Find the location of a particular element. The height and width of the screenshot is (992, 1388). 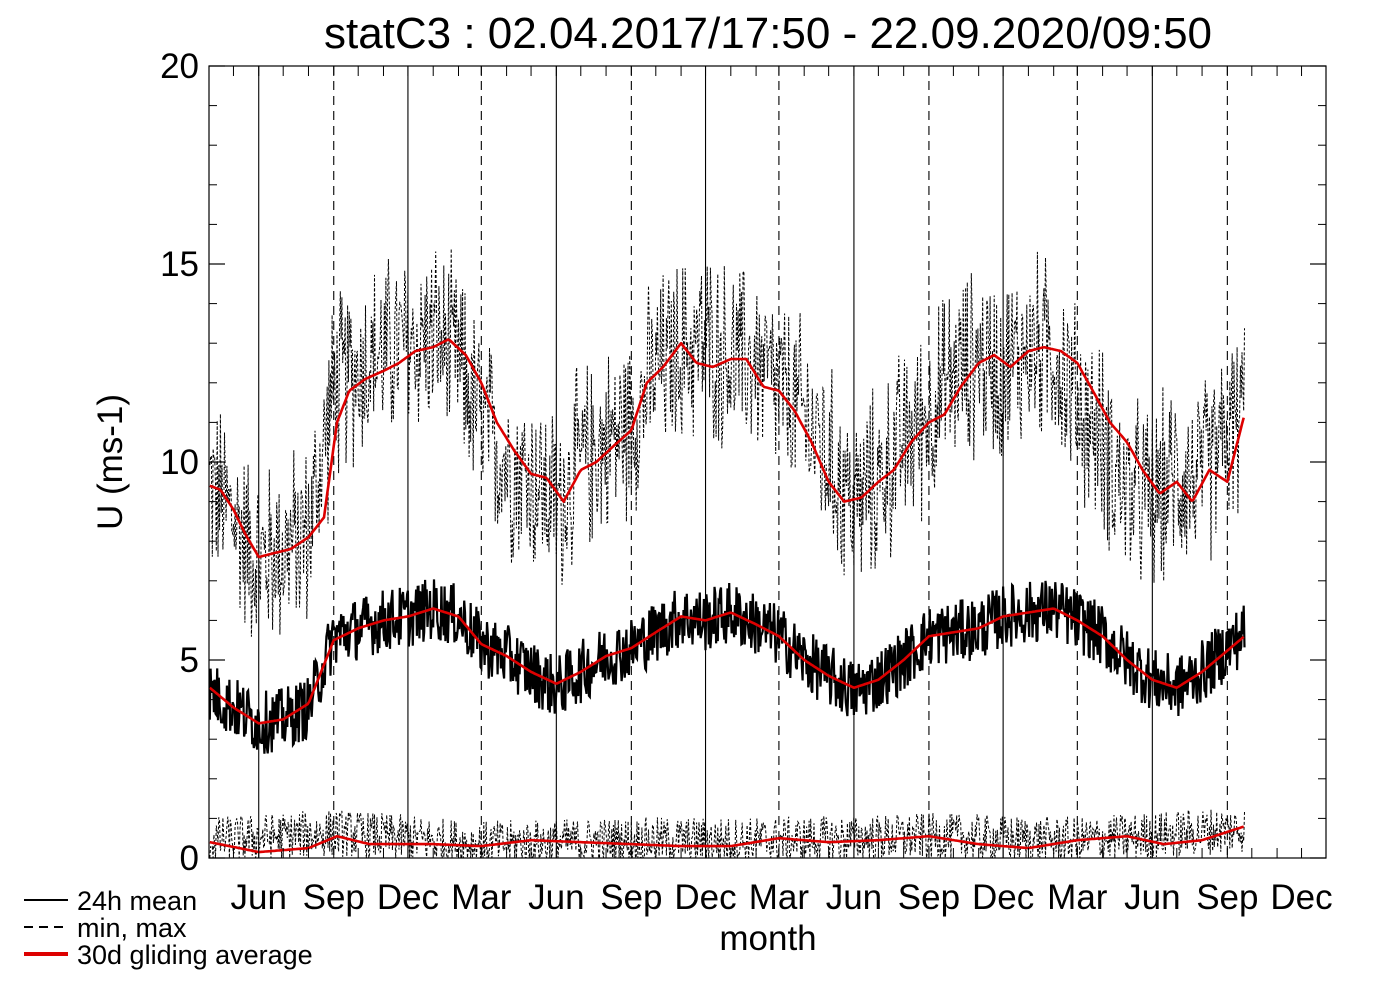

legend-label: min, max is located at coordinates (132, 928).